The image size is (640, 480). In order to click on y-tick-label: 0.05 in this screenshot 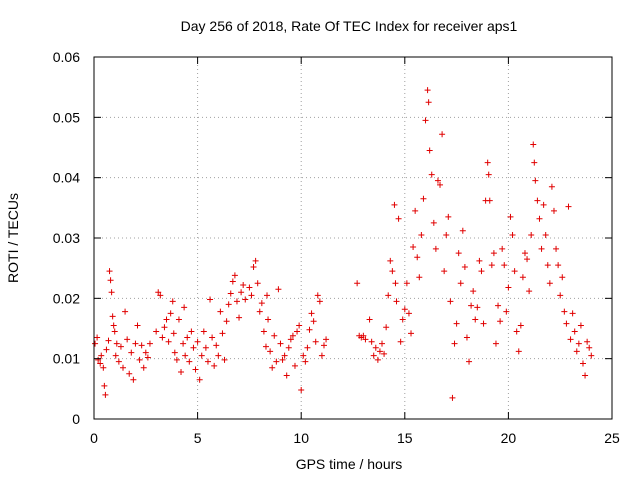, I will do `click(66, 117)`.